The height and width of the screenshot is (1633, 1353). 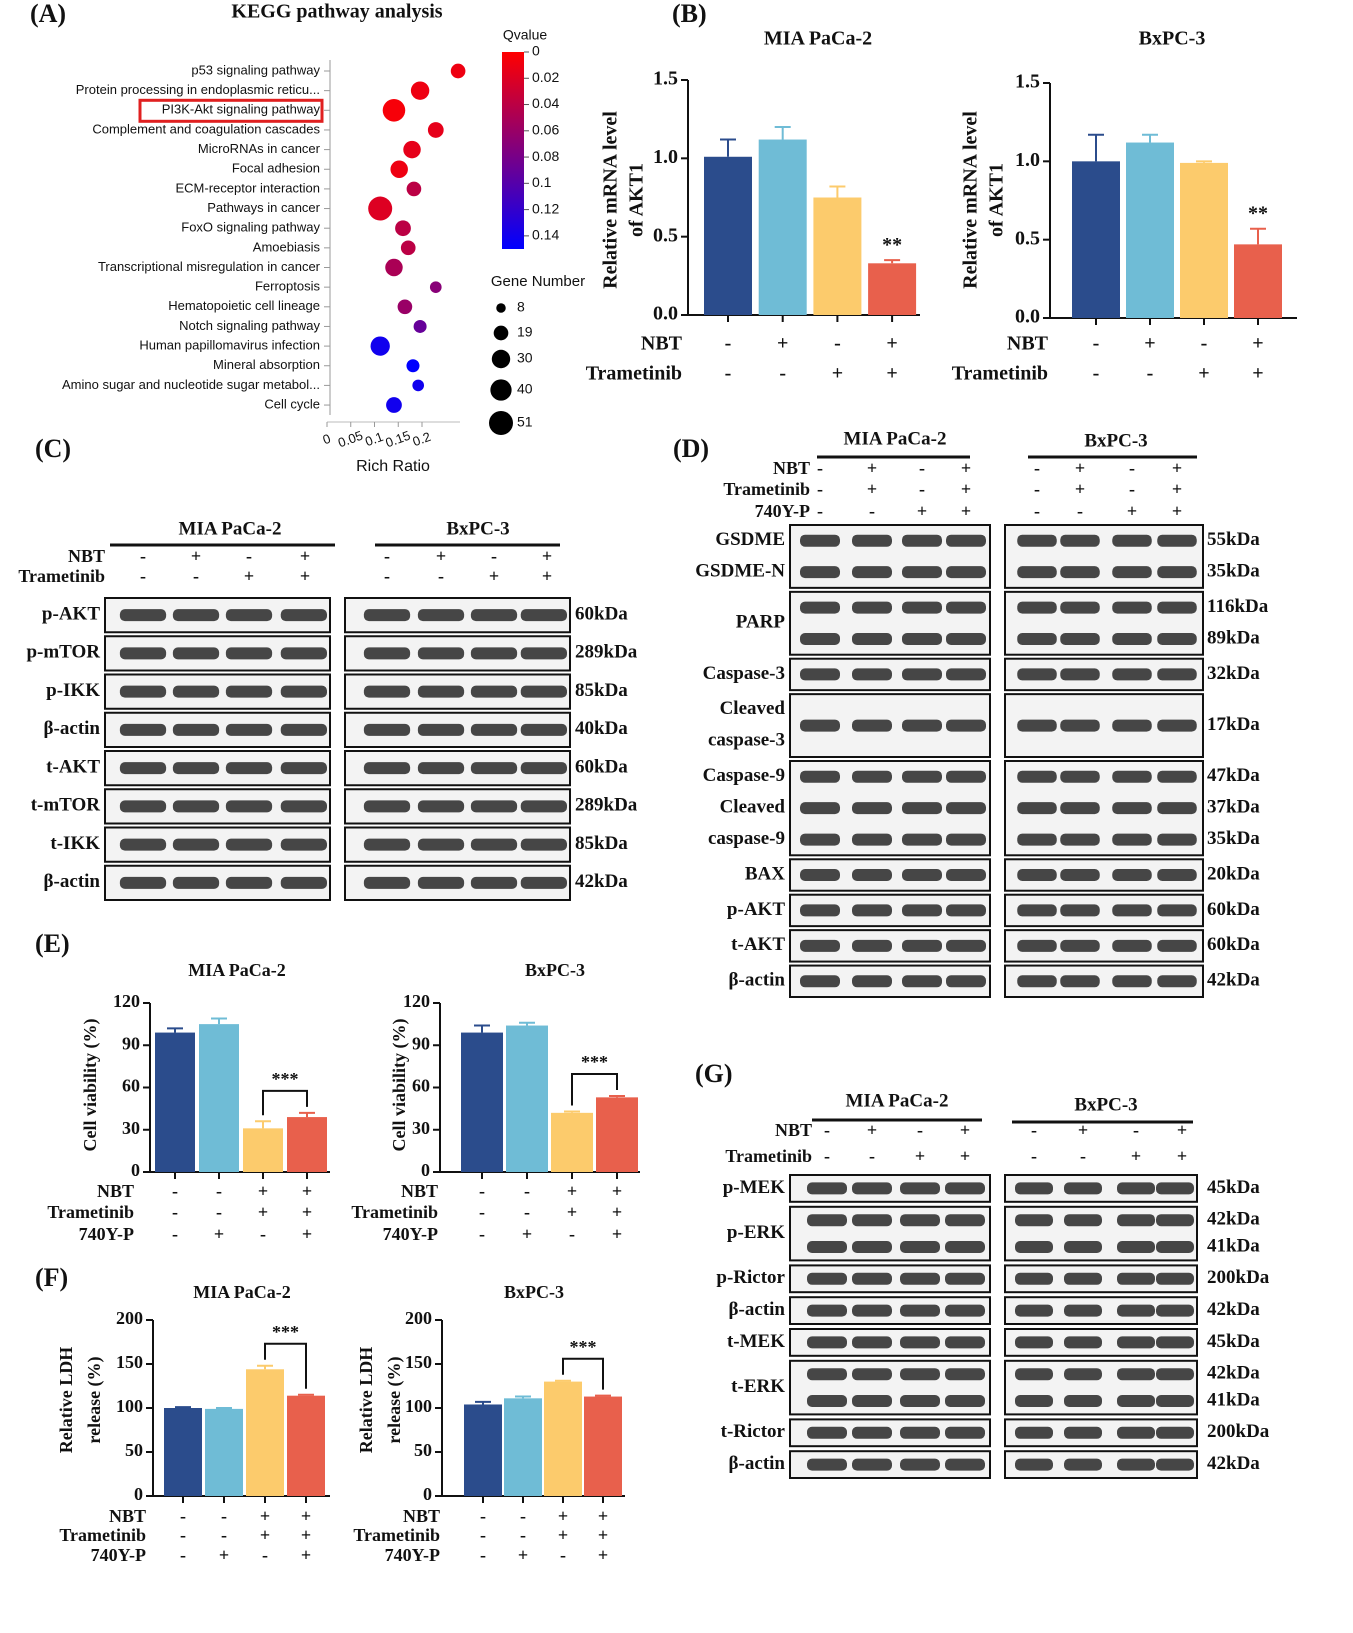 What do you see at coordinates (1105, 1104) in the screenshot?
I see `cell-line-label: BxPC-3` at bounding box center [1105, 1104].